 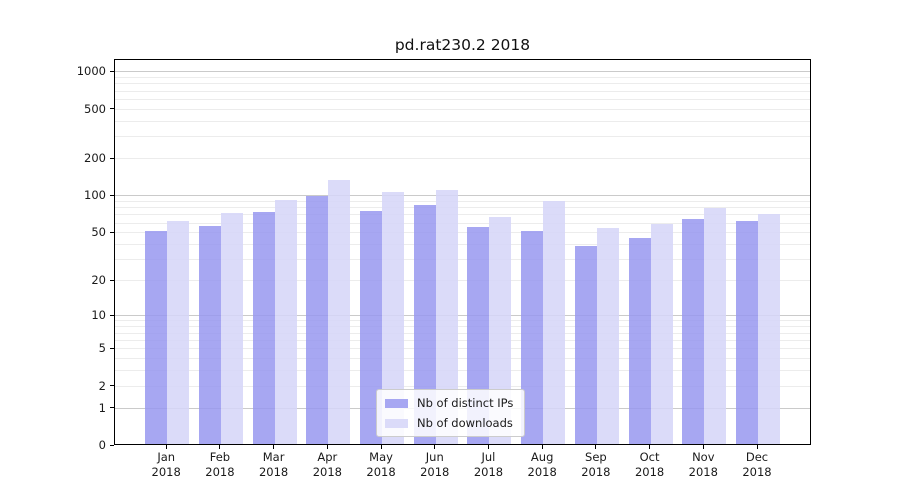 I want to click on bar-distinct-ips-dec, so click(x=747, y=332).